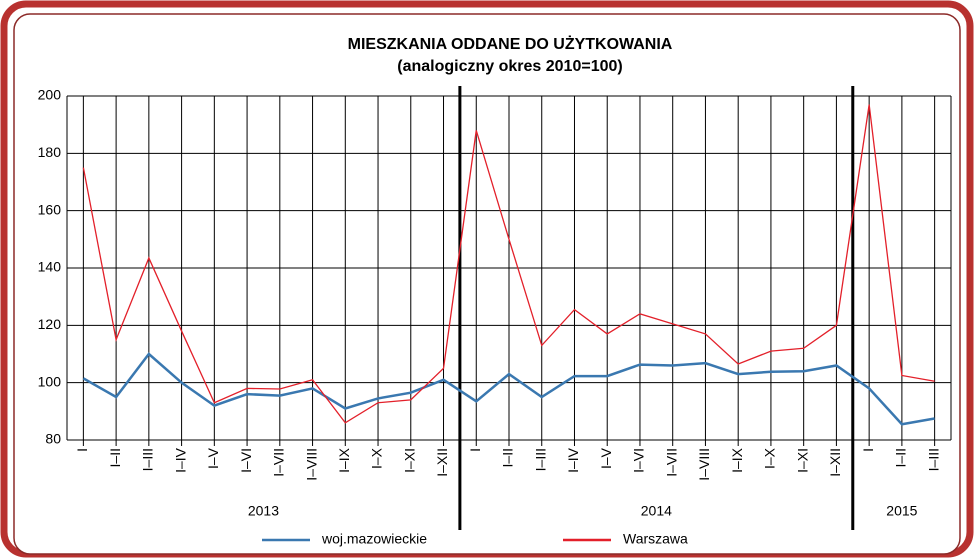 Image resolution: width=974 pixels, height=558 pixels. I want to click on chart-subtitle: (analogiczny okres 2010=100), so click(509, 66).